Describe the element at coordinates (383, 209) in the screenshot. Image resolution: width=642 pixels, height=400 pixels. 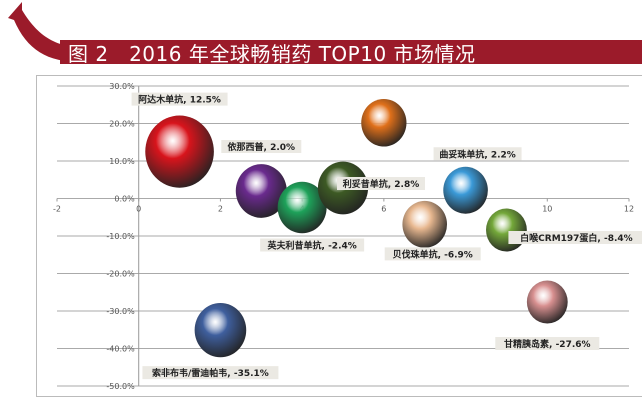
I see `x-tick-label: 6` at that location.